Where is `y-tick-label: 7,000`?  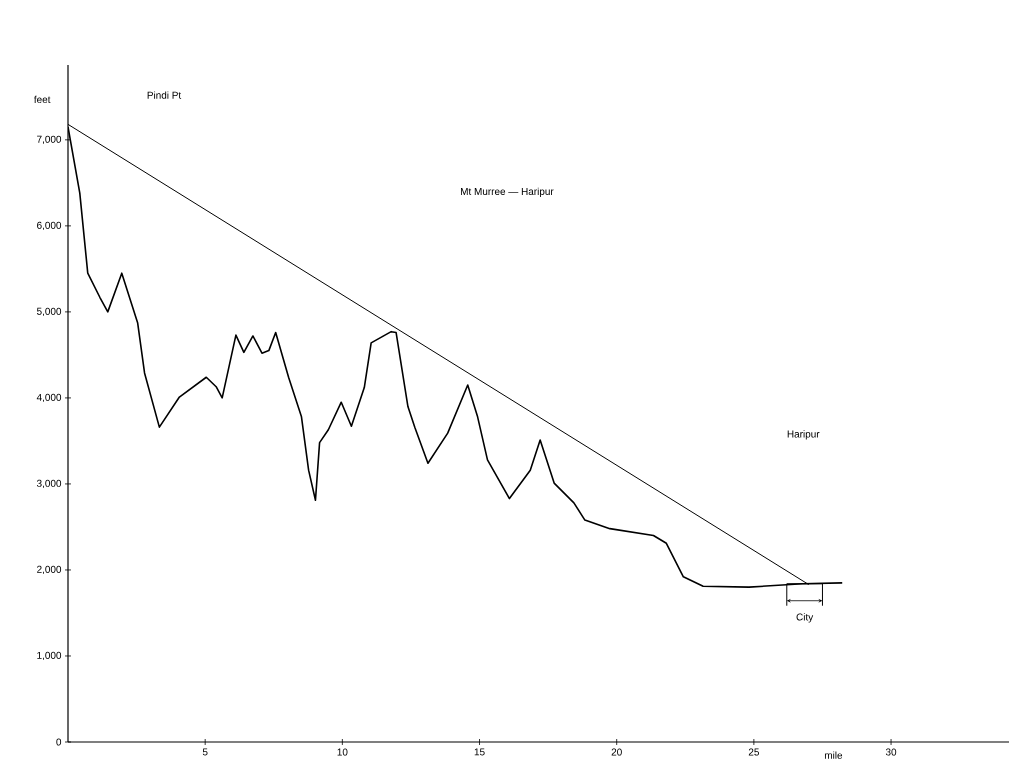
y-tick-label: 7,000 is located at coordinates (49, 139).